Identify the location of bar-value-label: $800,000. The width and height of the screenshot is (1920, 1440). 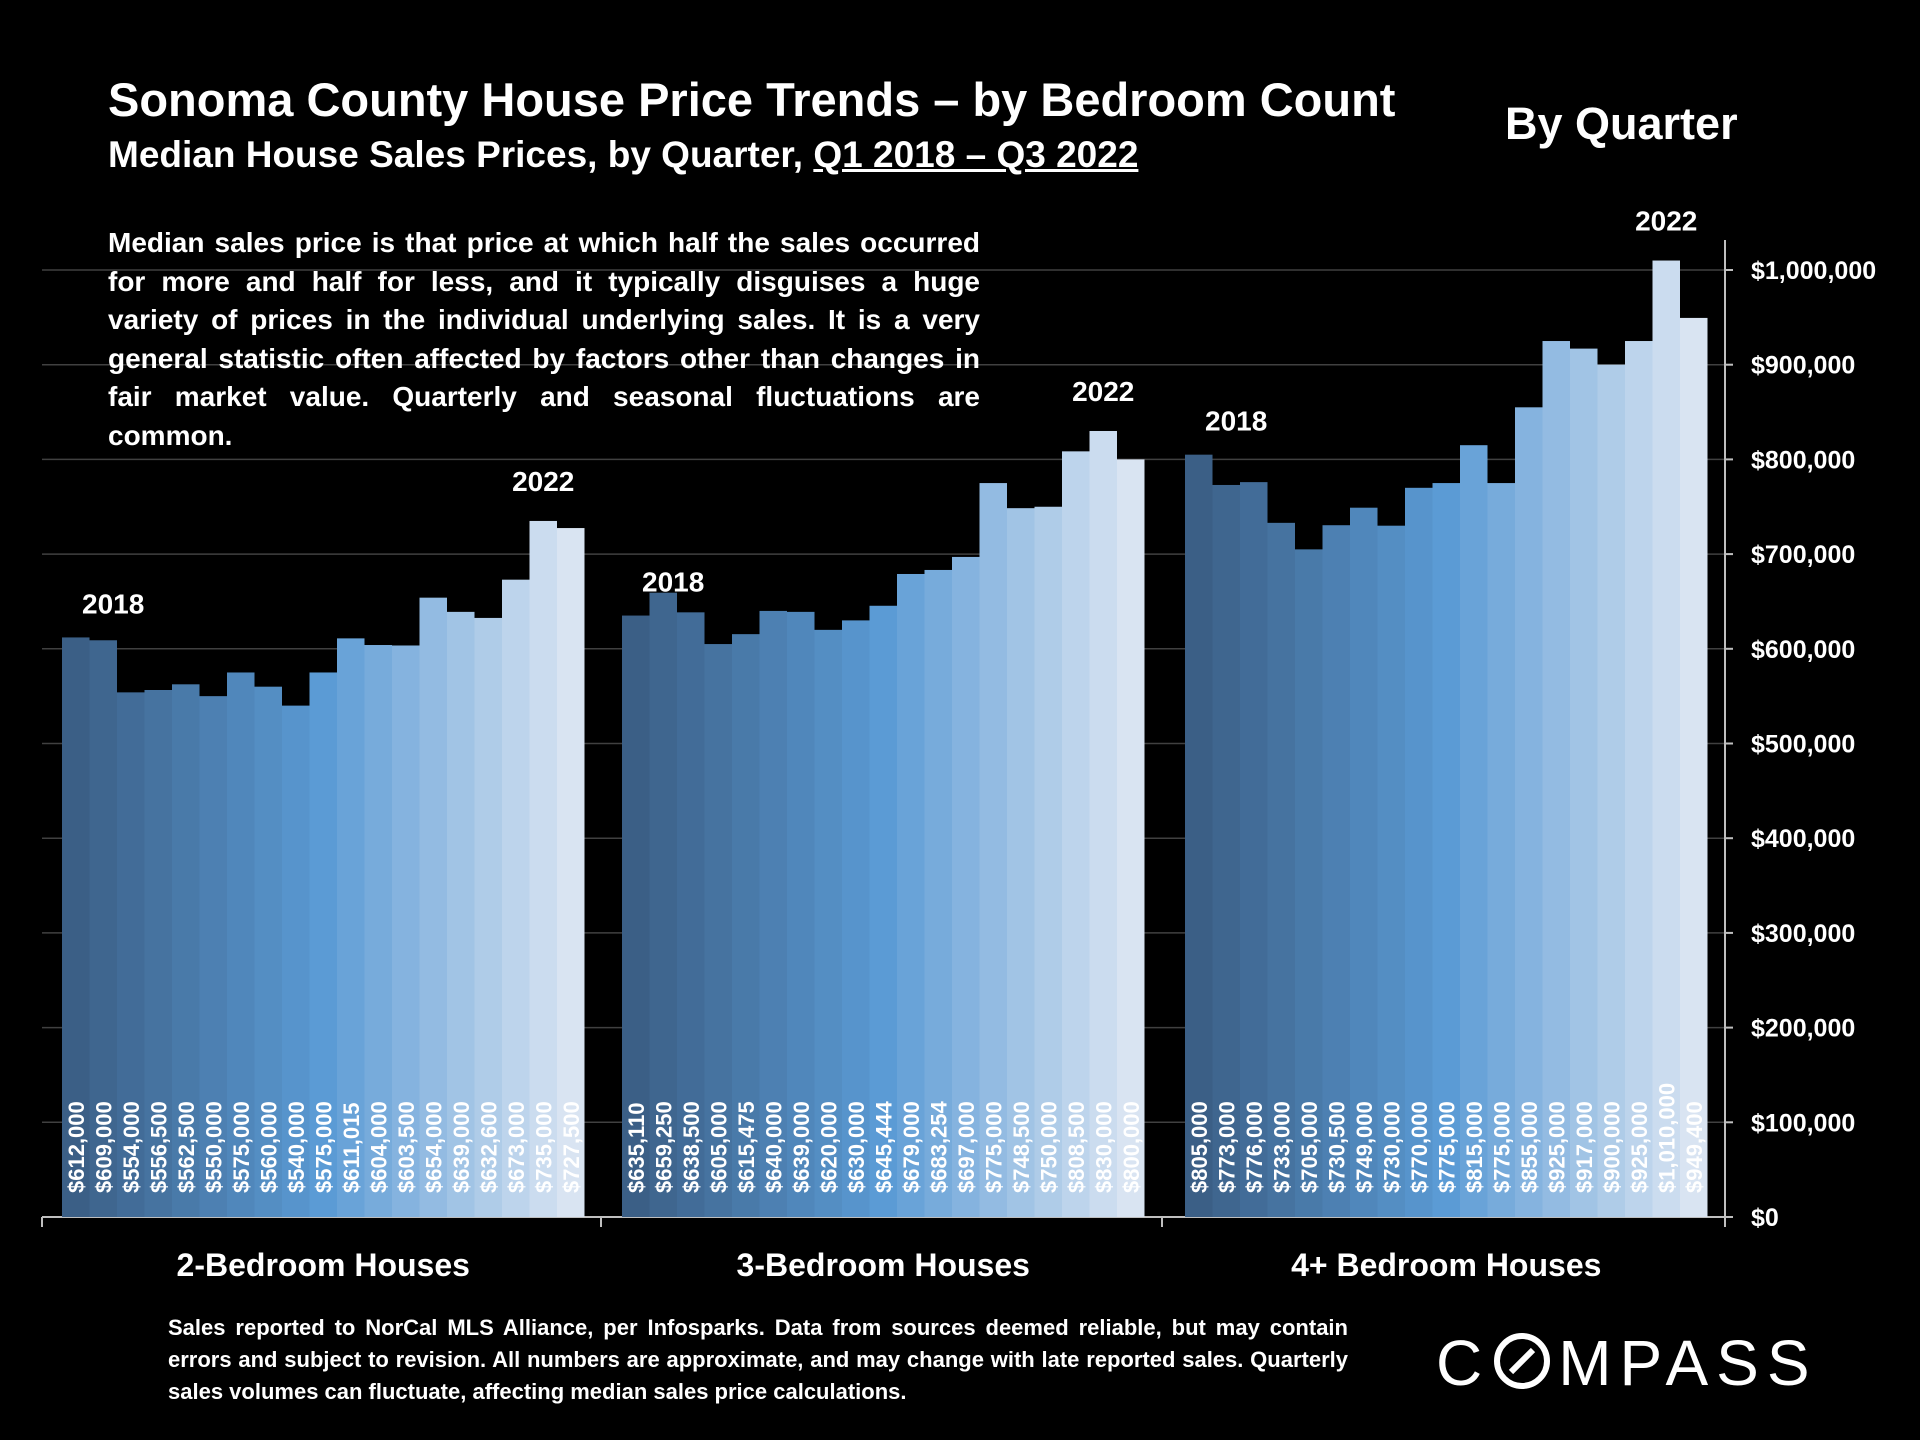
(1131, 1147).